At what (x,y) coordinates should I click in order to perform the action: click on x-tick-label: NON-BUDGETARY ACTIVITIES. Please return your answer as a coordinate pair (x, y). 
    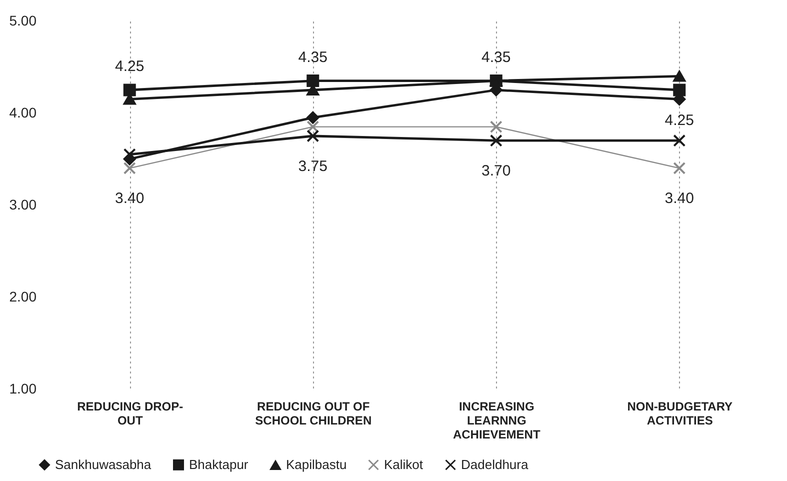
    Looking at the image, I should click on (680, 414).